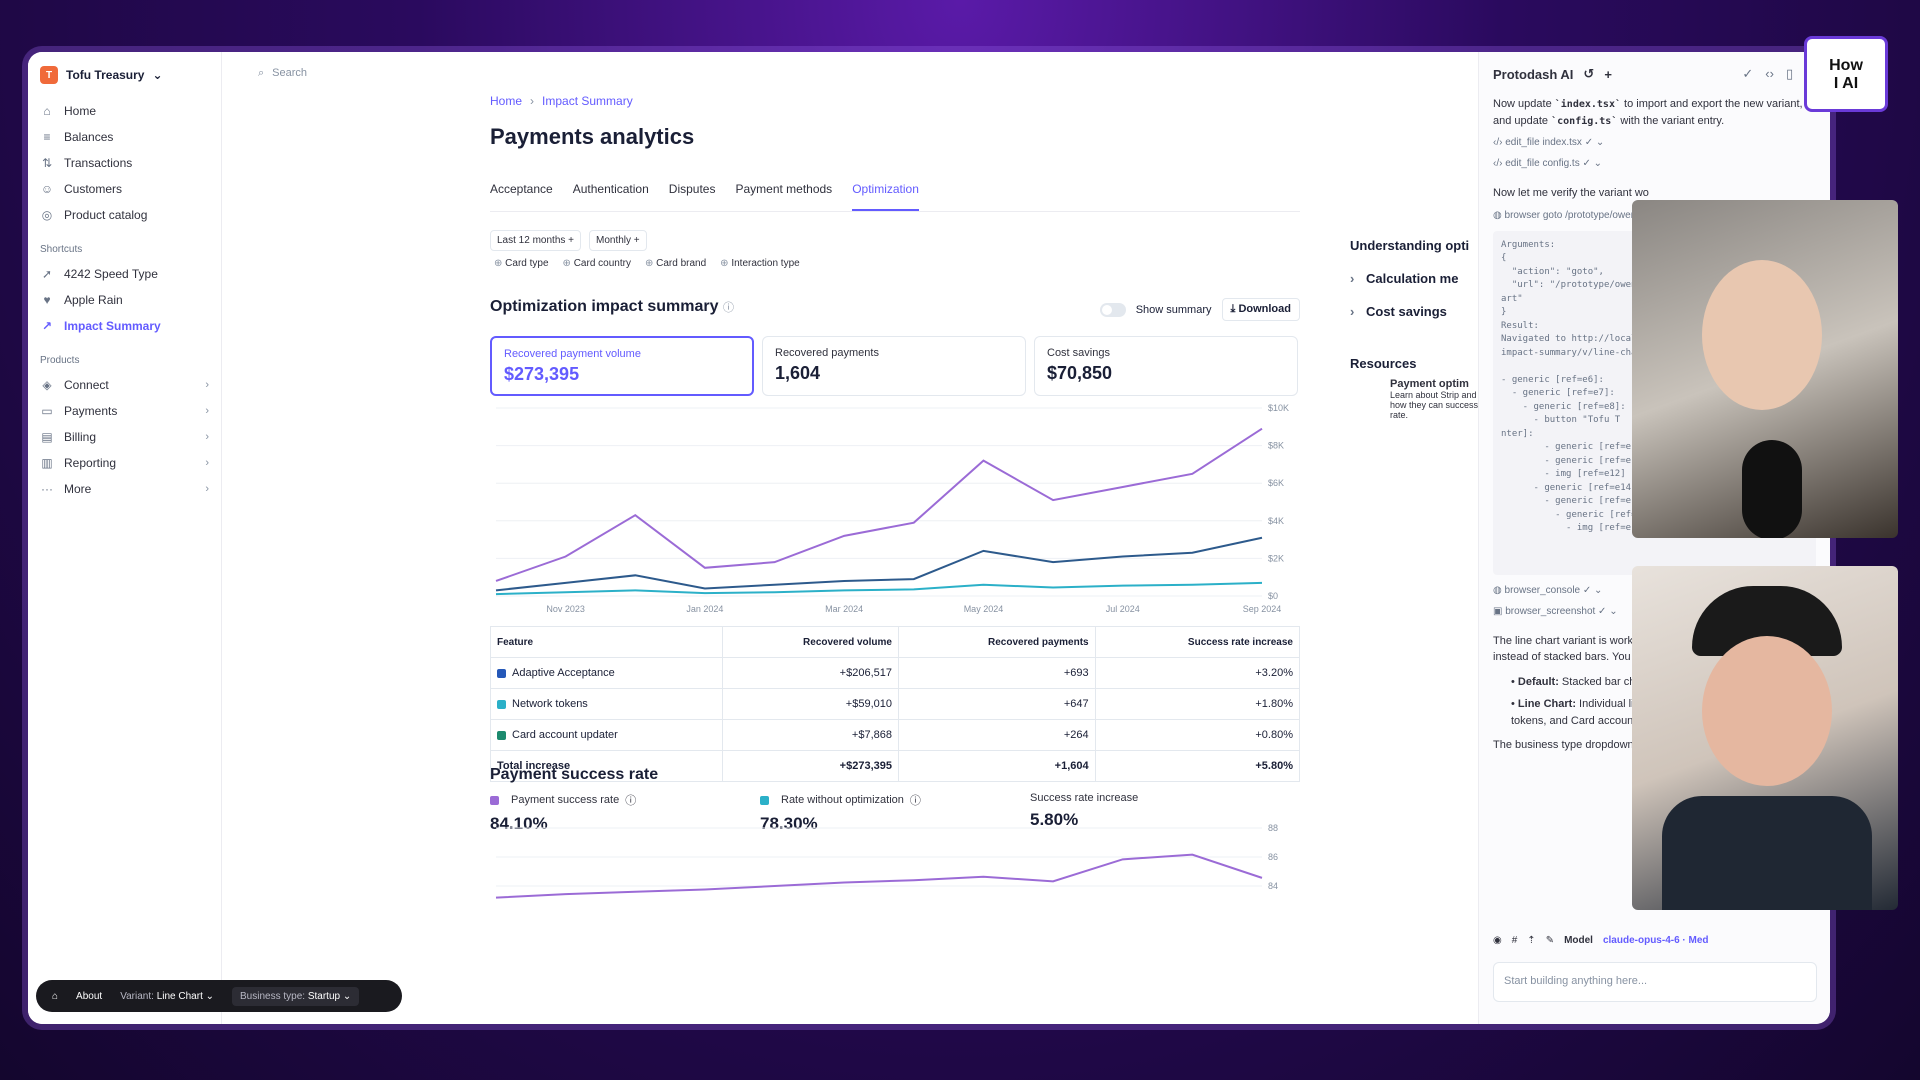 Image resolution: width=1920 pixels, height=1080 pixels. What do you see at coordinates (78, 489) in the screenshot?
I see `sidebar-item-label: More` at bounding box center [78, 489].